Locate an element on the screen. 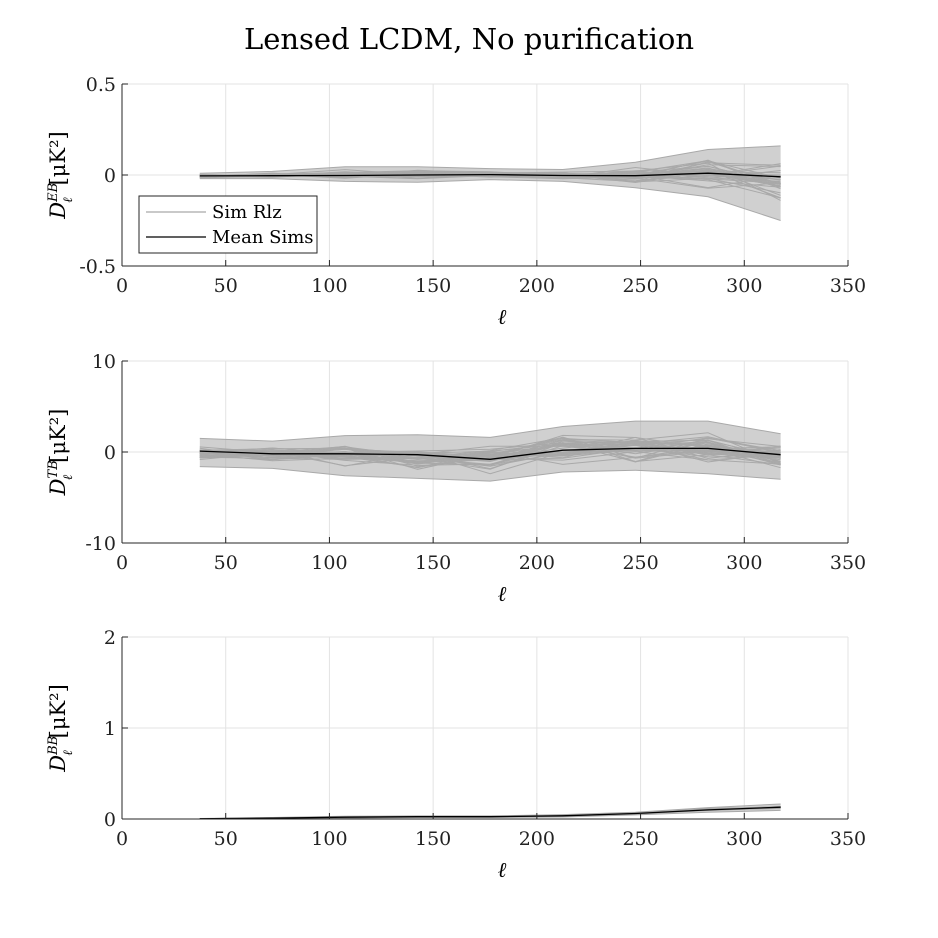  y-label-sup: EB is located at coordinates (53, 193).